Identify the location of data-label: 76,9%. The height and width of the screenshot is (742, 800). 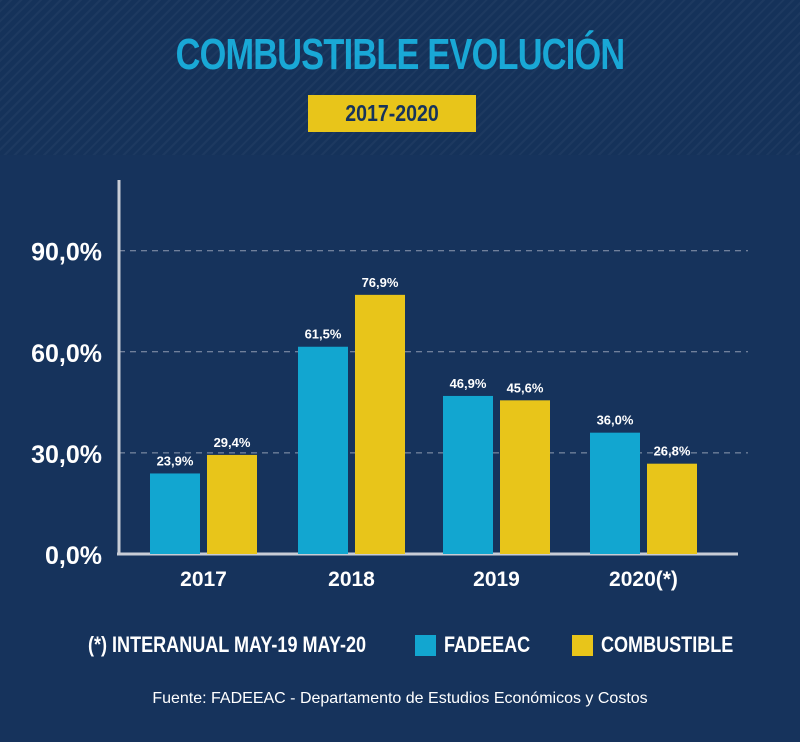
(380, 282).